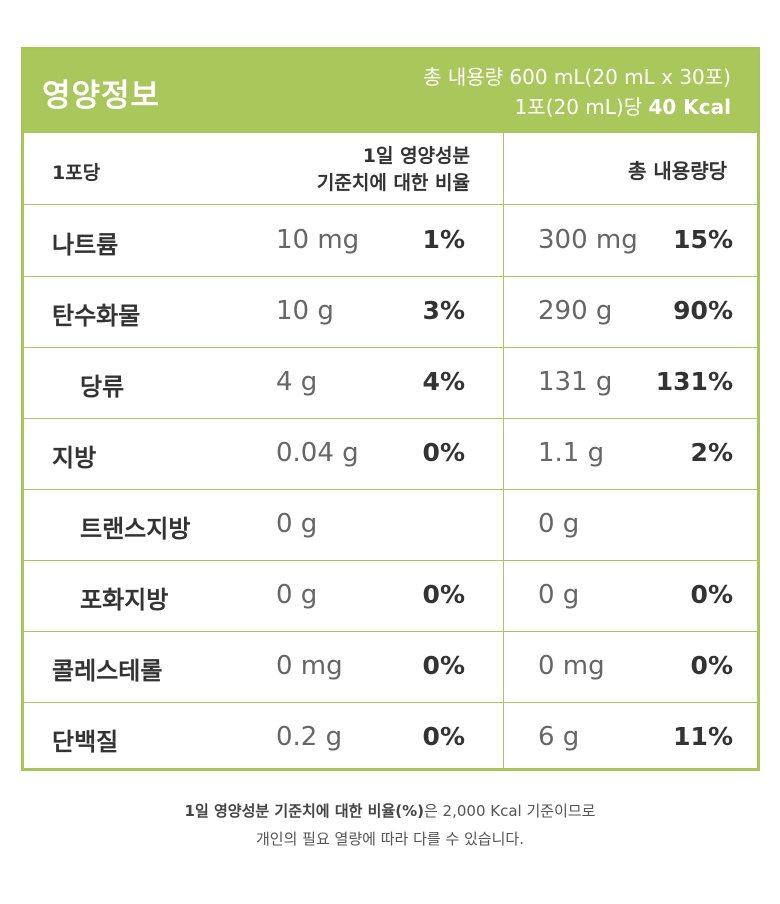 Image resolution: width=780 pixels, height=904 pixels. What do you see at coordinates (416, 156) in the screenshot?
I see `daily-value-label-line1: 1일 영양성분` at bounding box center [416, 156].